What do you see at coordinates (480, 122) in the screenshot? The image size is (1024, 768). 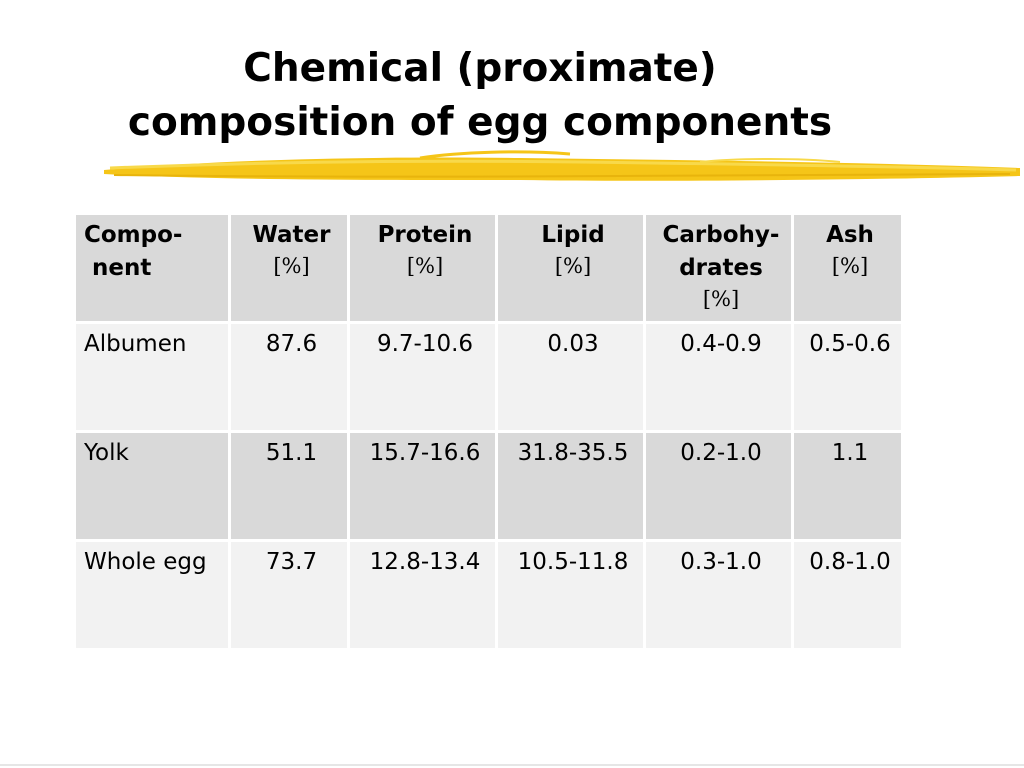 I see `title-line-2: composition of egg components` at bounding box center [480, 122].